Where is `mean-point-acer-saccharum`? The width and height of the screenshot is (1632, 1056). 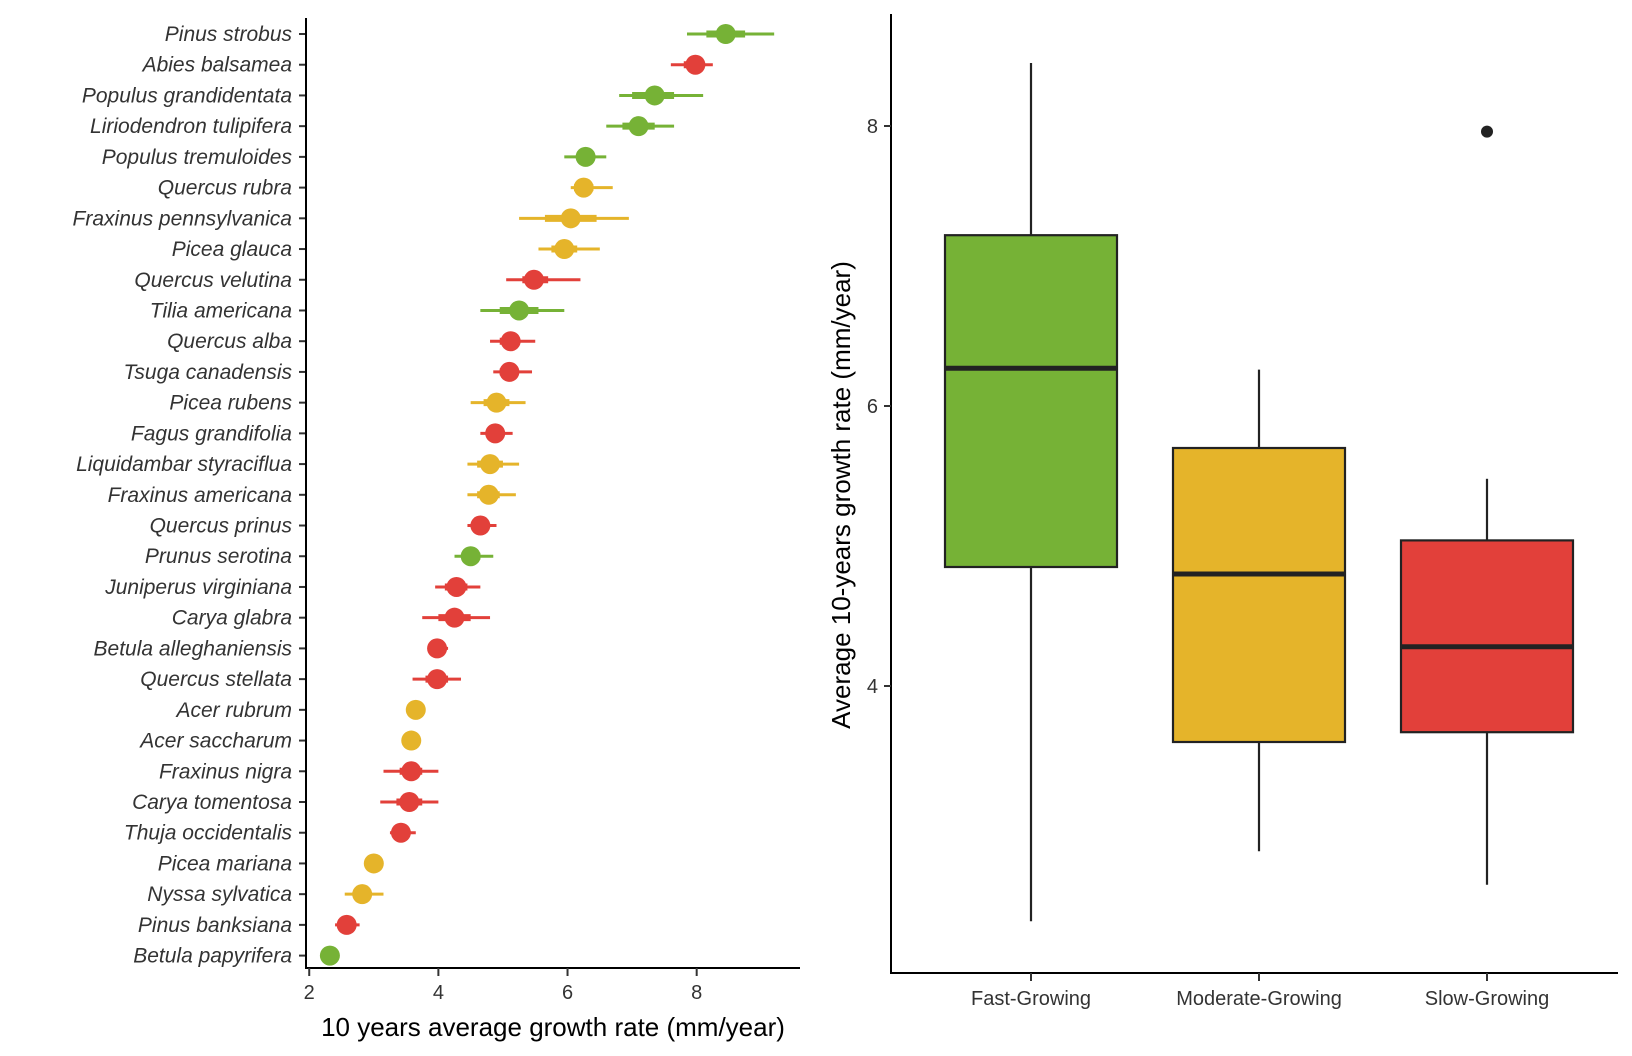
mean-point-acer-saccharum is located at coordinates (411, 740).